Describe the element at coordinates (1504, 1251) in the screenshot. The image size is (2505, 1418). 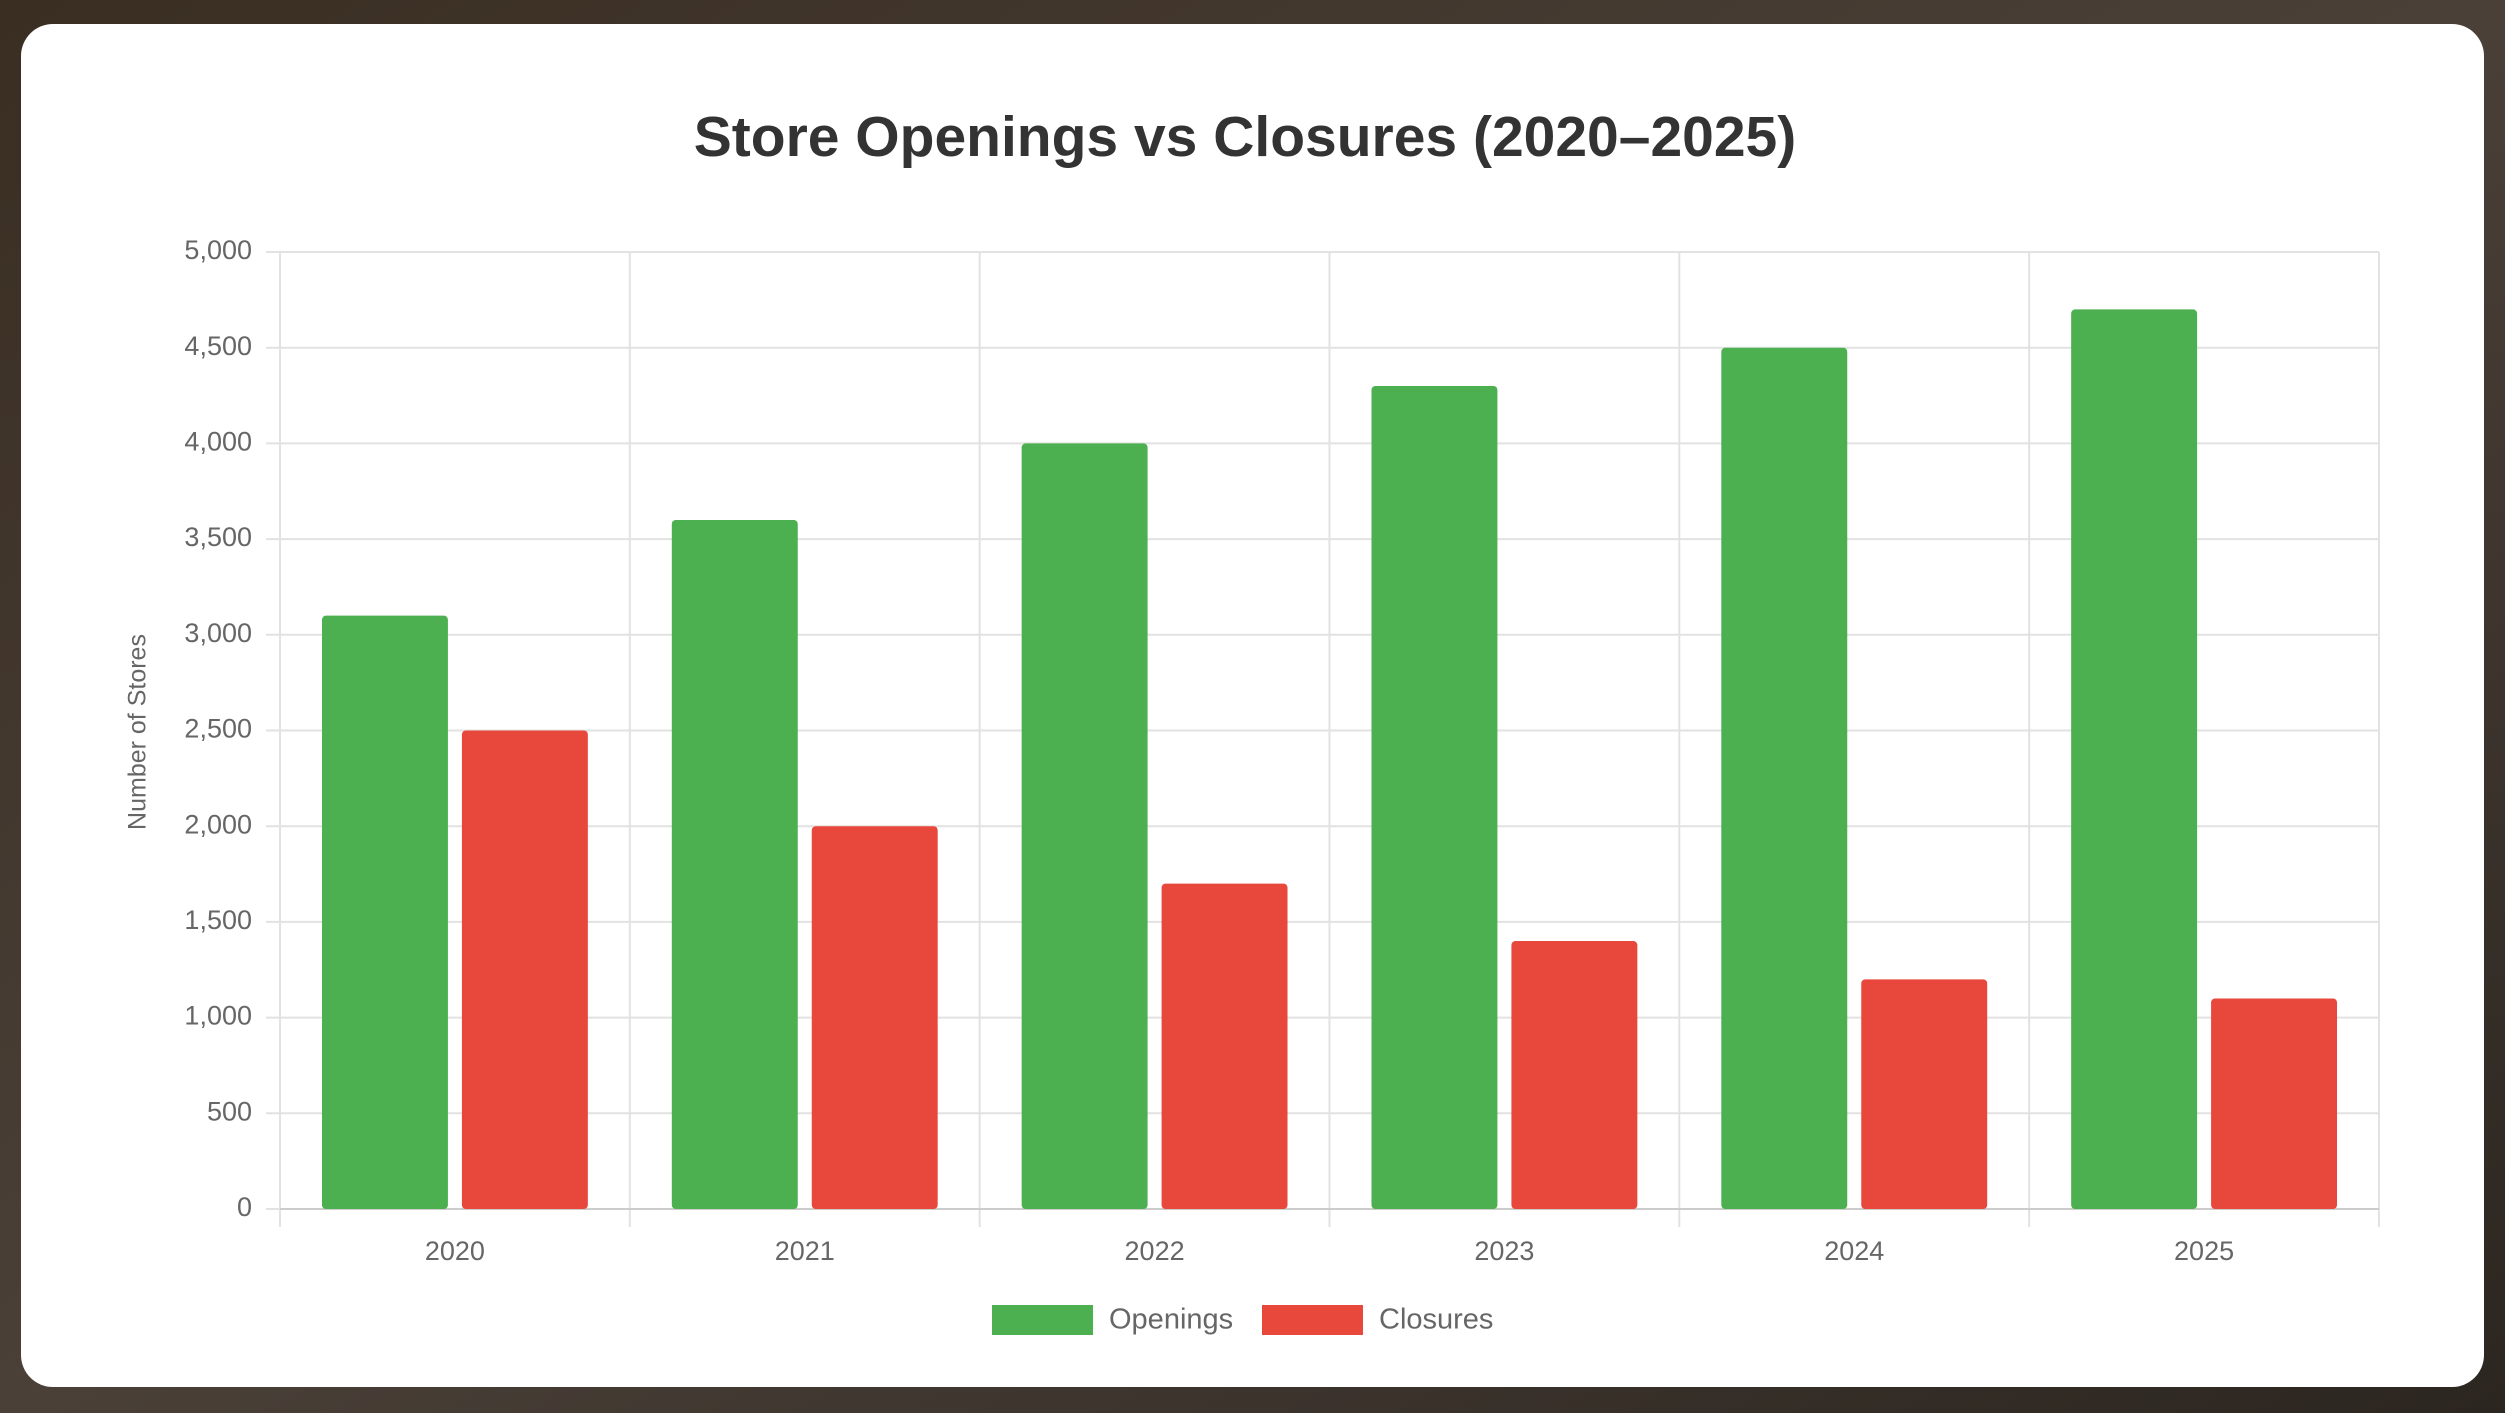
I see `x-tick-label: 2023` at that location.